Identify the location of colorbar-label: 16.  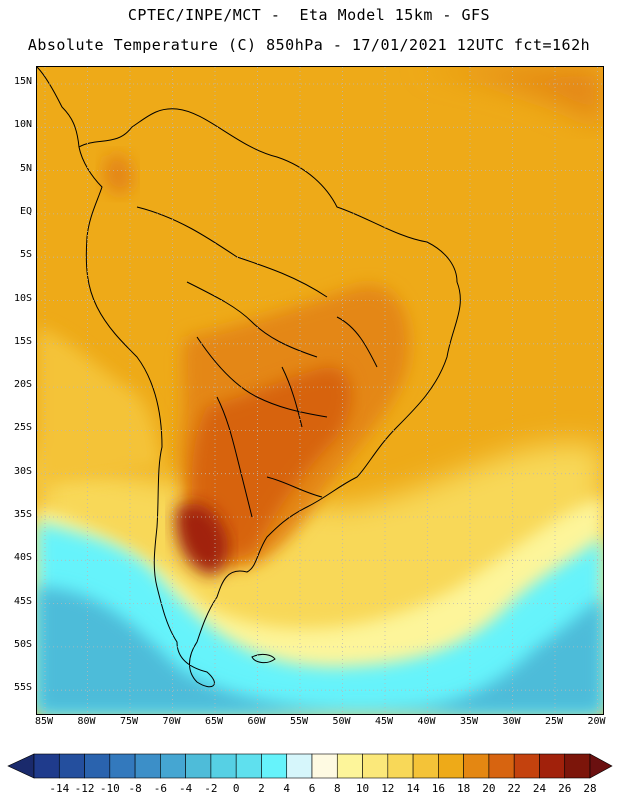
(438, 788).